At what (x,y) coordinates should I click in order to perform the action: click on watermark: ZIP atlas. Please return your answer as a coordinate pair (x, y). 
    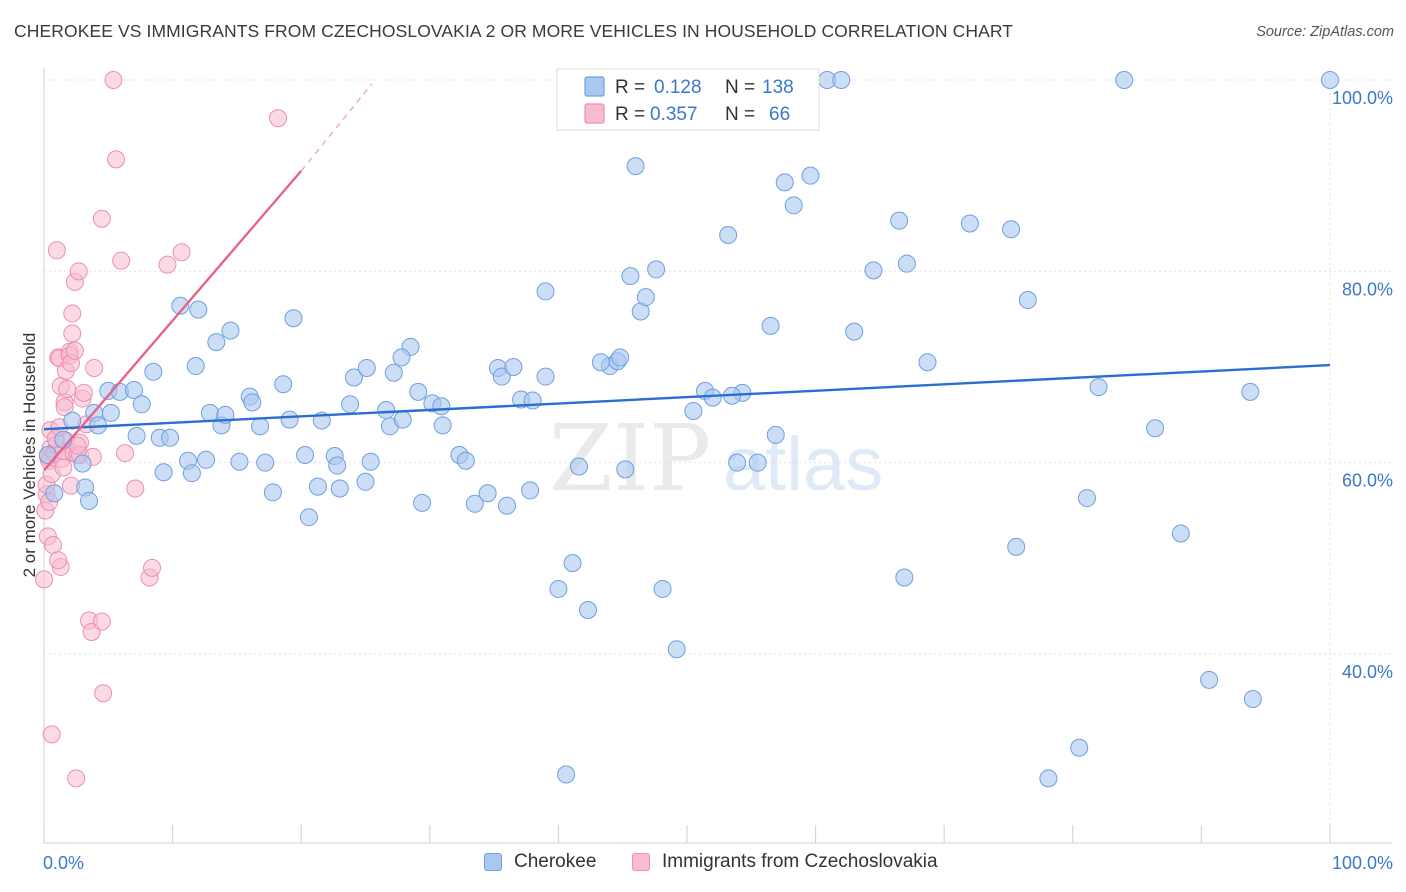
    Looking at the image, I should click on (716, 458).